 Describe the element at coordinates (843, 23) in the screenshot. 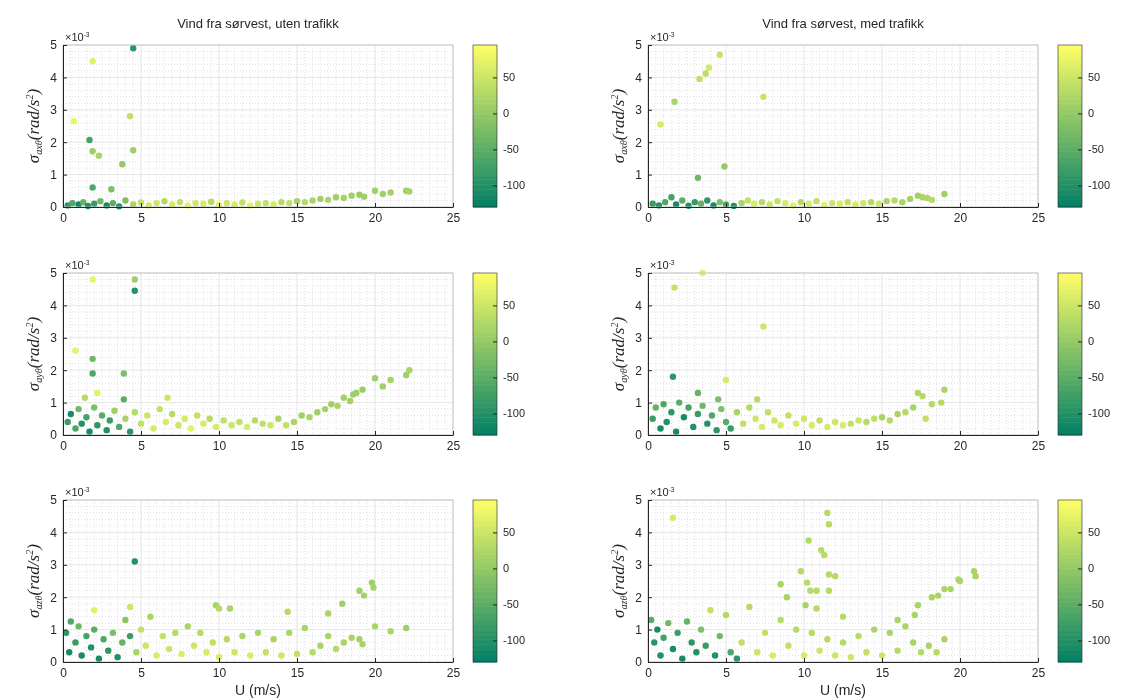

I see `chart-title: Vind fra sørvest, med trafikk` at that location.